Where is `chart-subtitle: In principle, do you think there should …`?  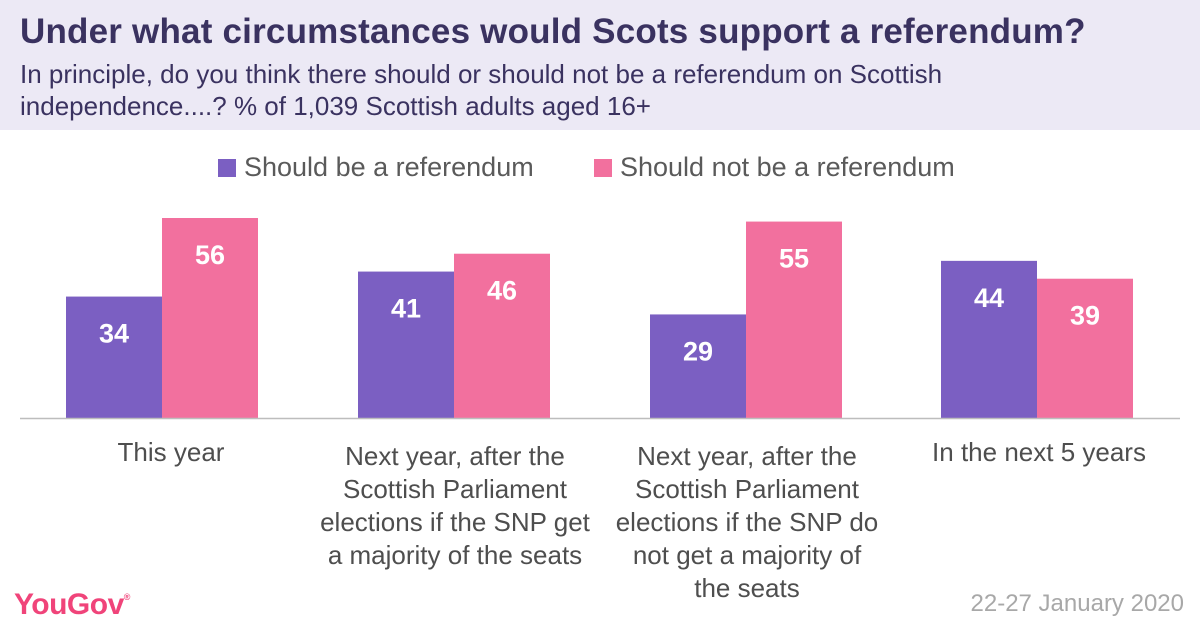 chart-subtitle: In principle, do you think there should … is located at coordinates (481, 90).